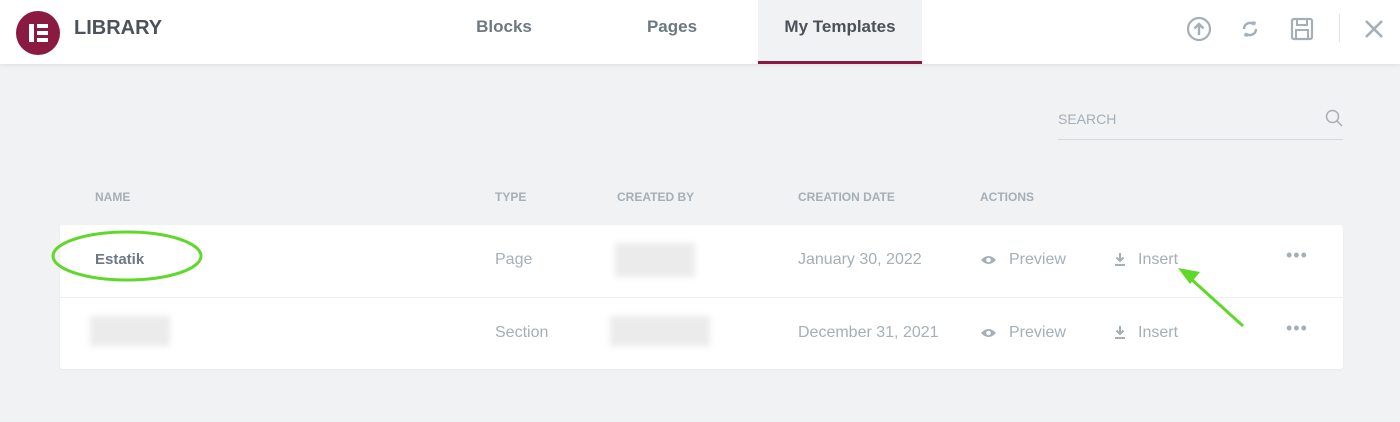  Describe the element at coordinates (1334, 118) in the screenshot. I see `search-icon` at that location.